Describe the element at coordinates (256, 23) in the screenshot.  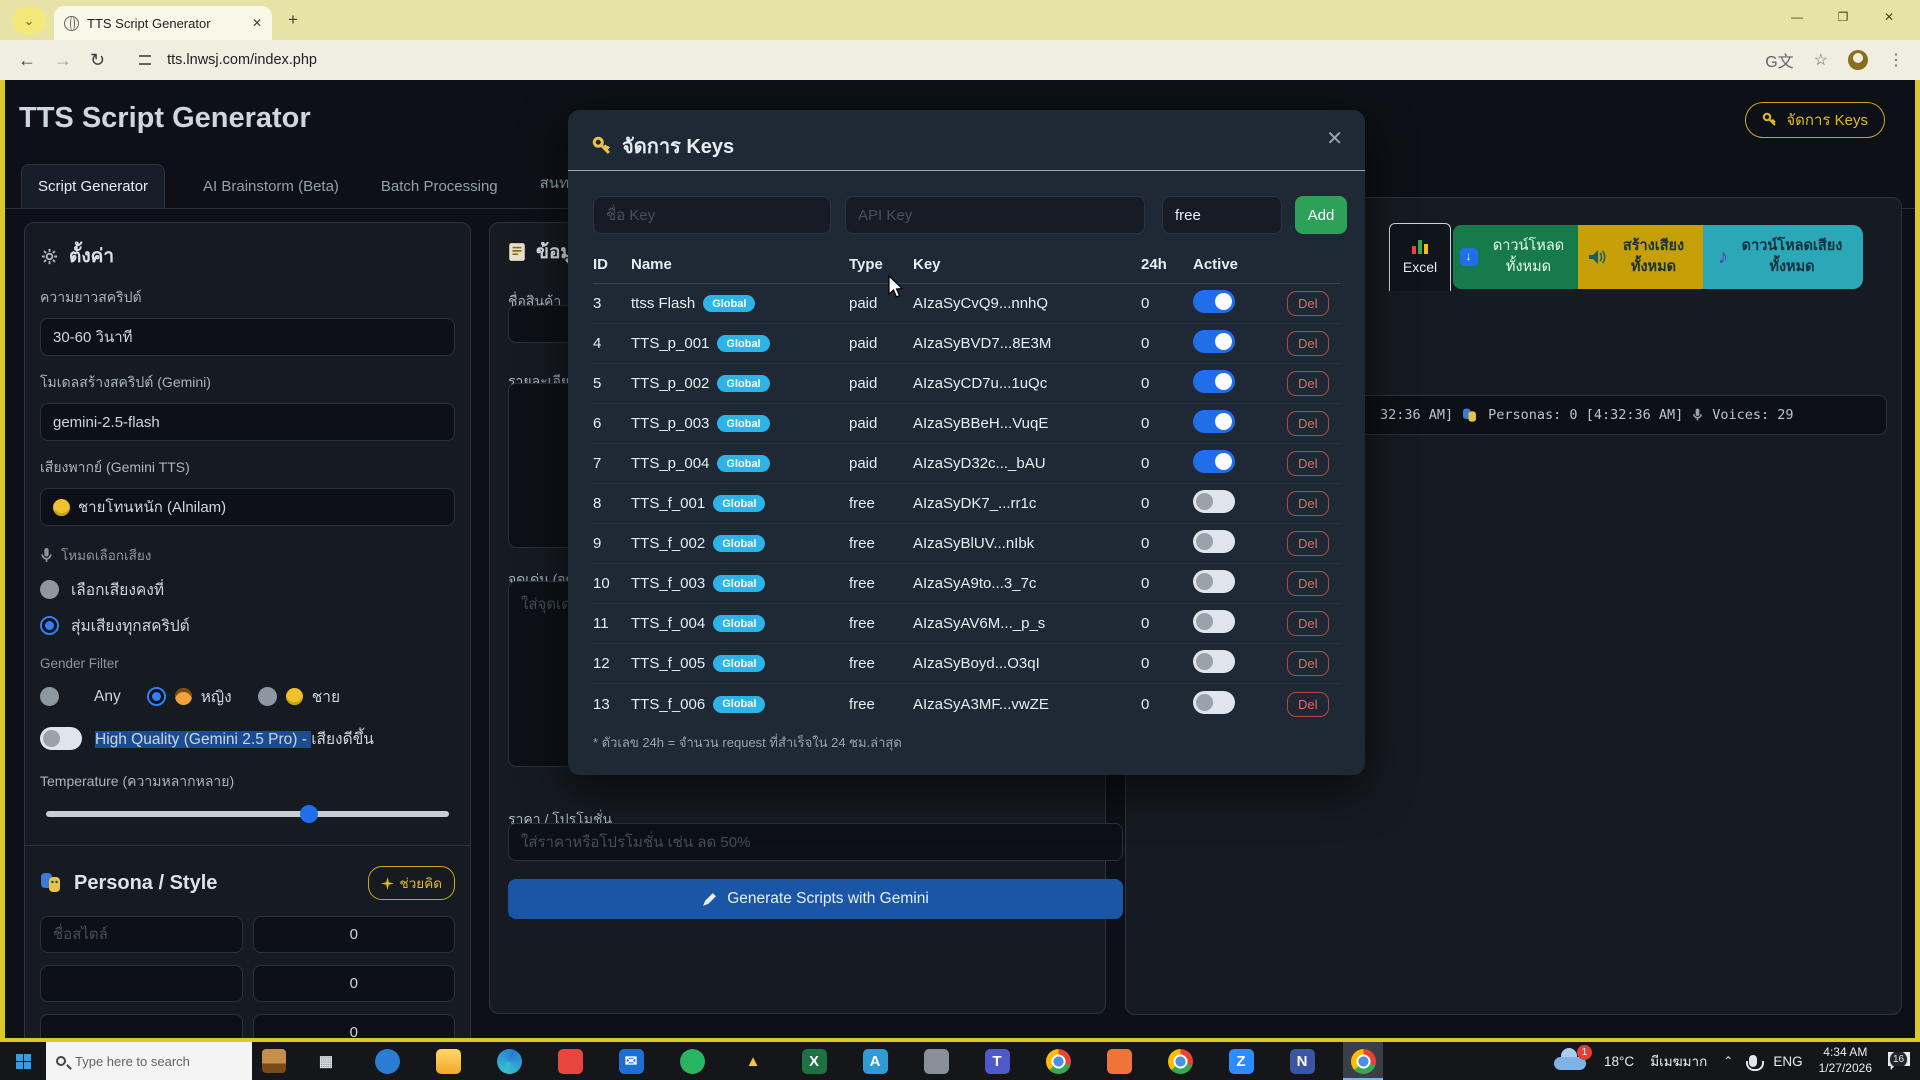
I see `close-tab-icon: ✕` at that location.